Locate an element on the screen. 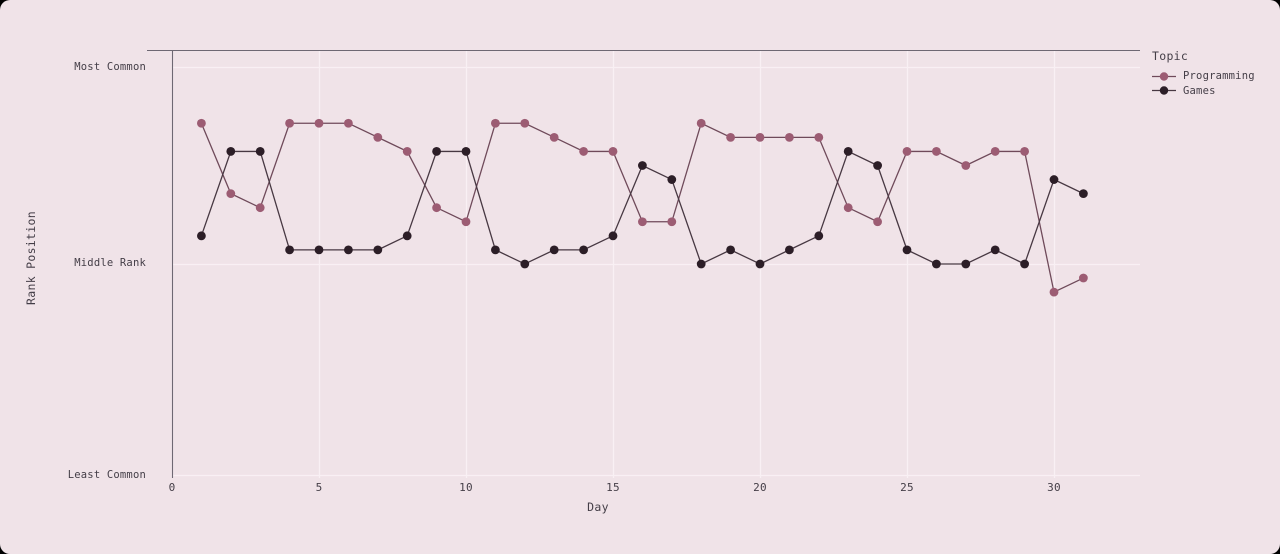 The image size is (1280, 554). x-tick-label: 30 is located at coordinates (1054, 487).